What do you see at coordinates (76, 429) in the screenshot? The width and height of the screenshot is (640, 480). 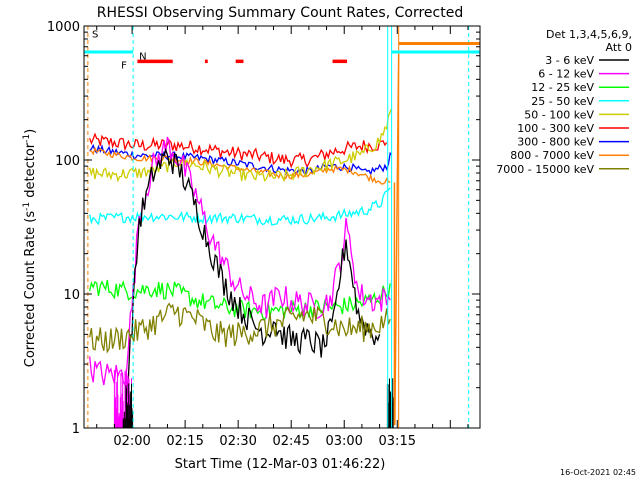 I see `y-tick-label: 1` at bounding box center [76, 429].